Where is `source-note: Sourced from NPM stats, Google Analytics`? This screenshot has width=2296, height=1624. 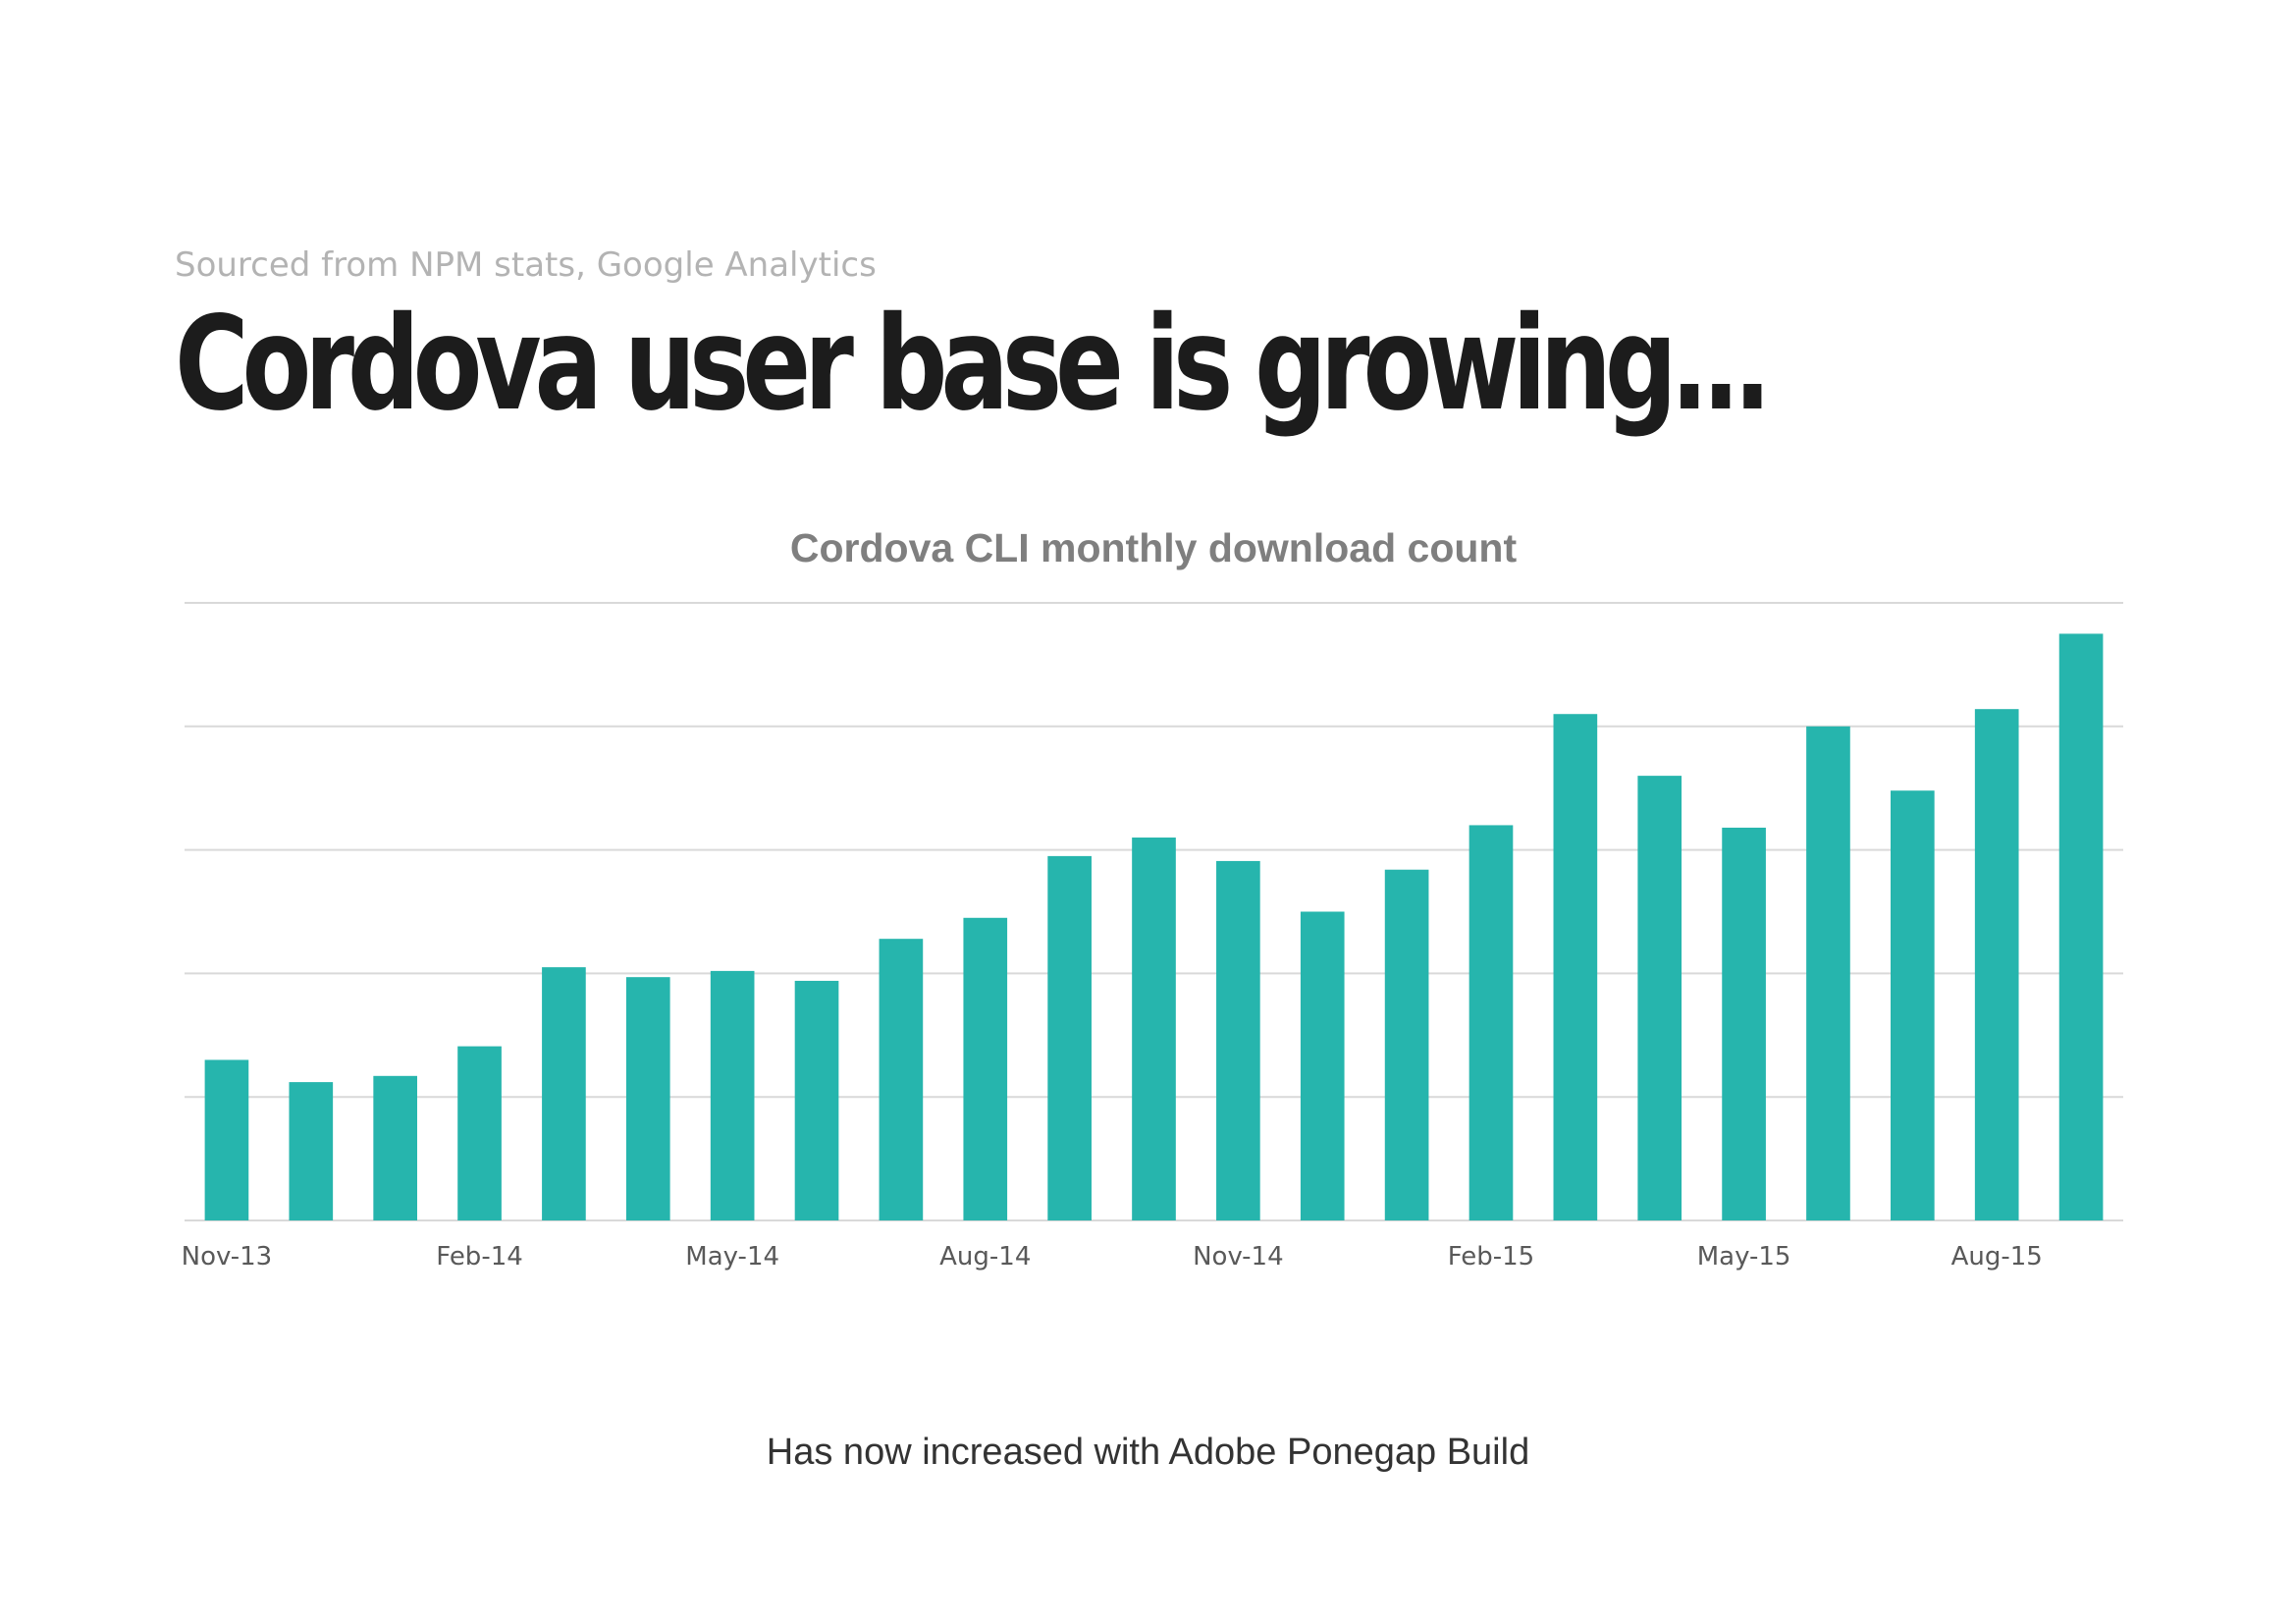 source-note: Sourced from NPM stats, Google Analytics is located at coordinates (526, 265).